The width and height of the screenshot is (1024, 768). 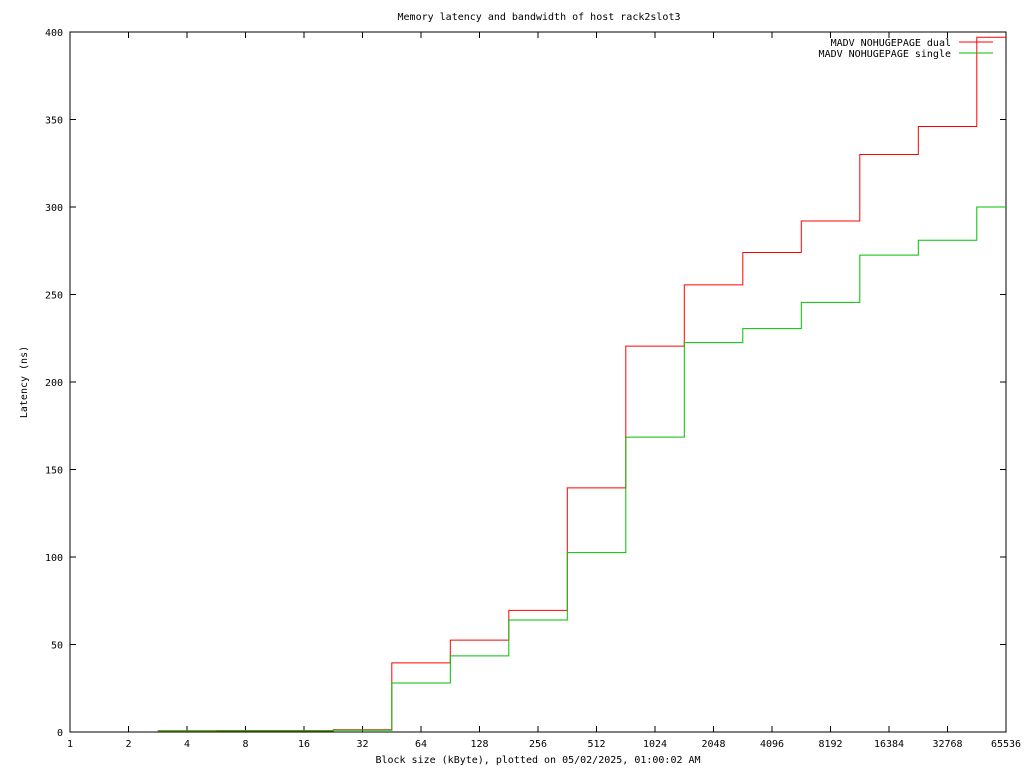 I want to click on y-tick-label: 200, so click(x=54, y=383).